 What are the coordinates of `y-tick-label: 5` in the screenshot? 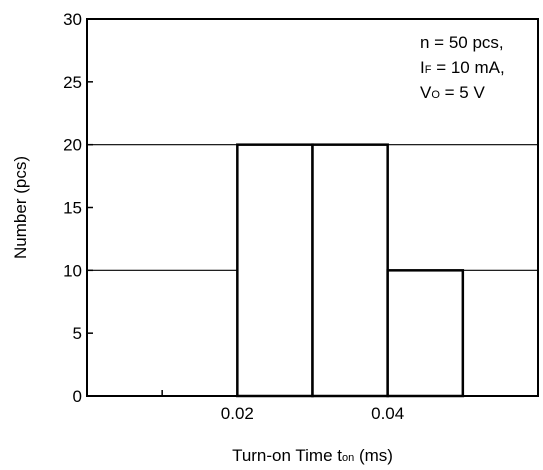 It's located at (77, 333).